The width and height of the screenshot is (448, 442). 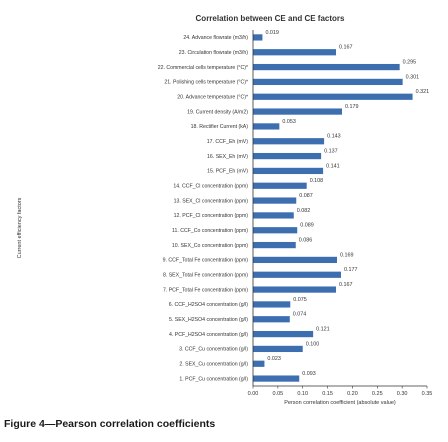 What do you see at coordinates (217, 112) in the screenshot?
I see `category-label: 19. Current density (A/m2)` at bounding box center [217, 112].